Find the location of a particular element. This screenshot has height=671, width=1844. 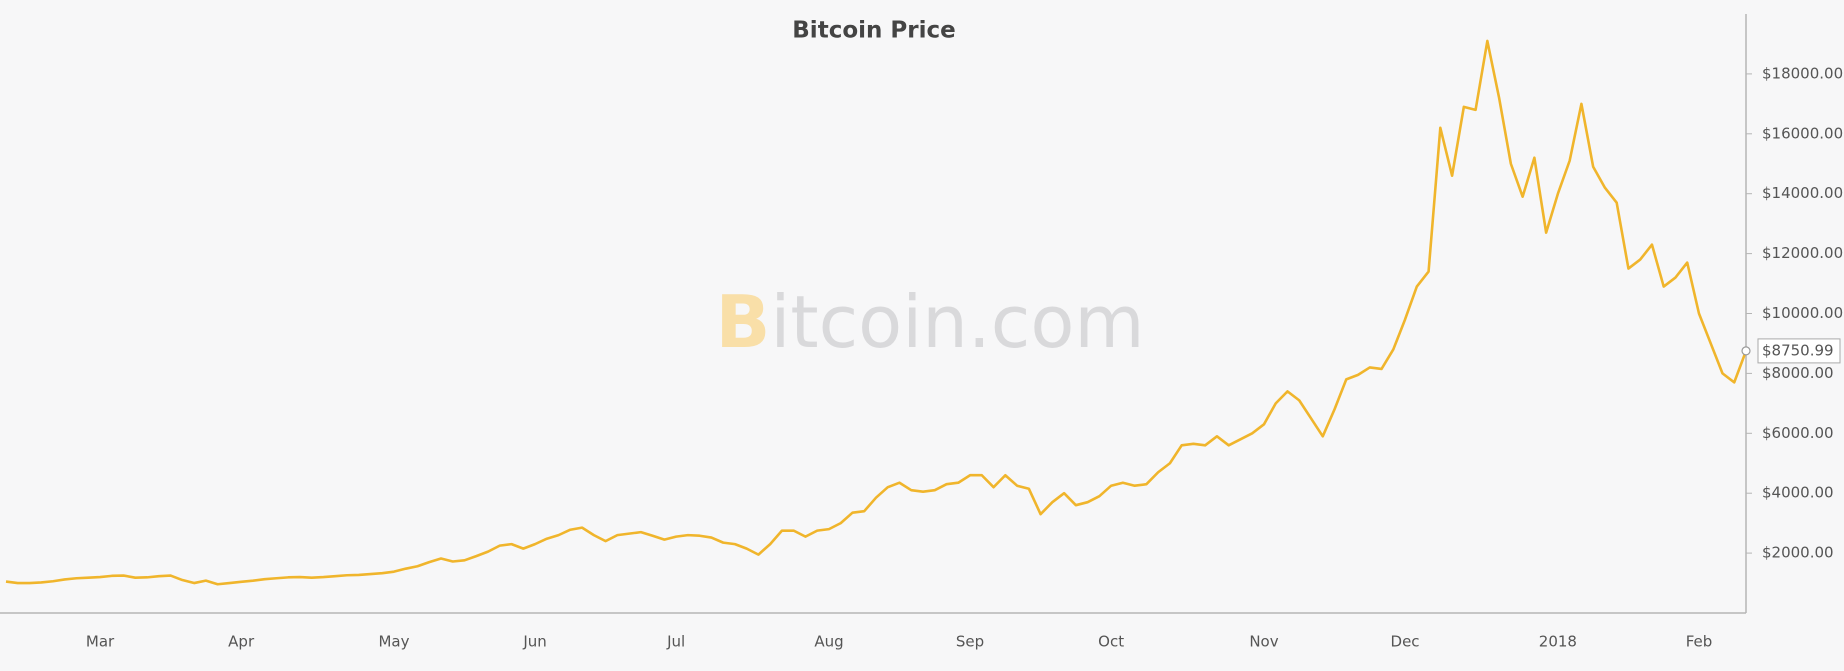

end-label: $8750.99 is located at coordinates (1798, 350).